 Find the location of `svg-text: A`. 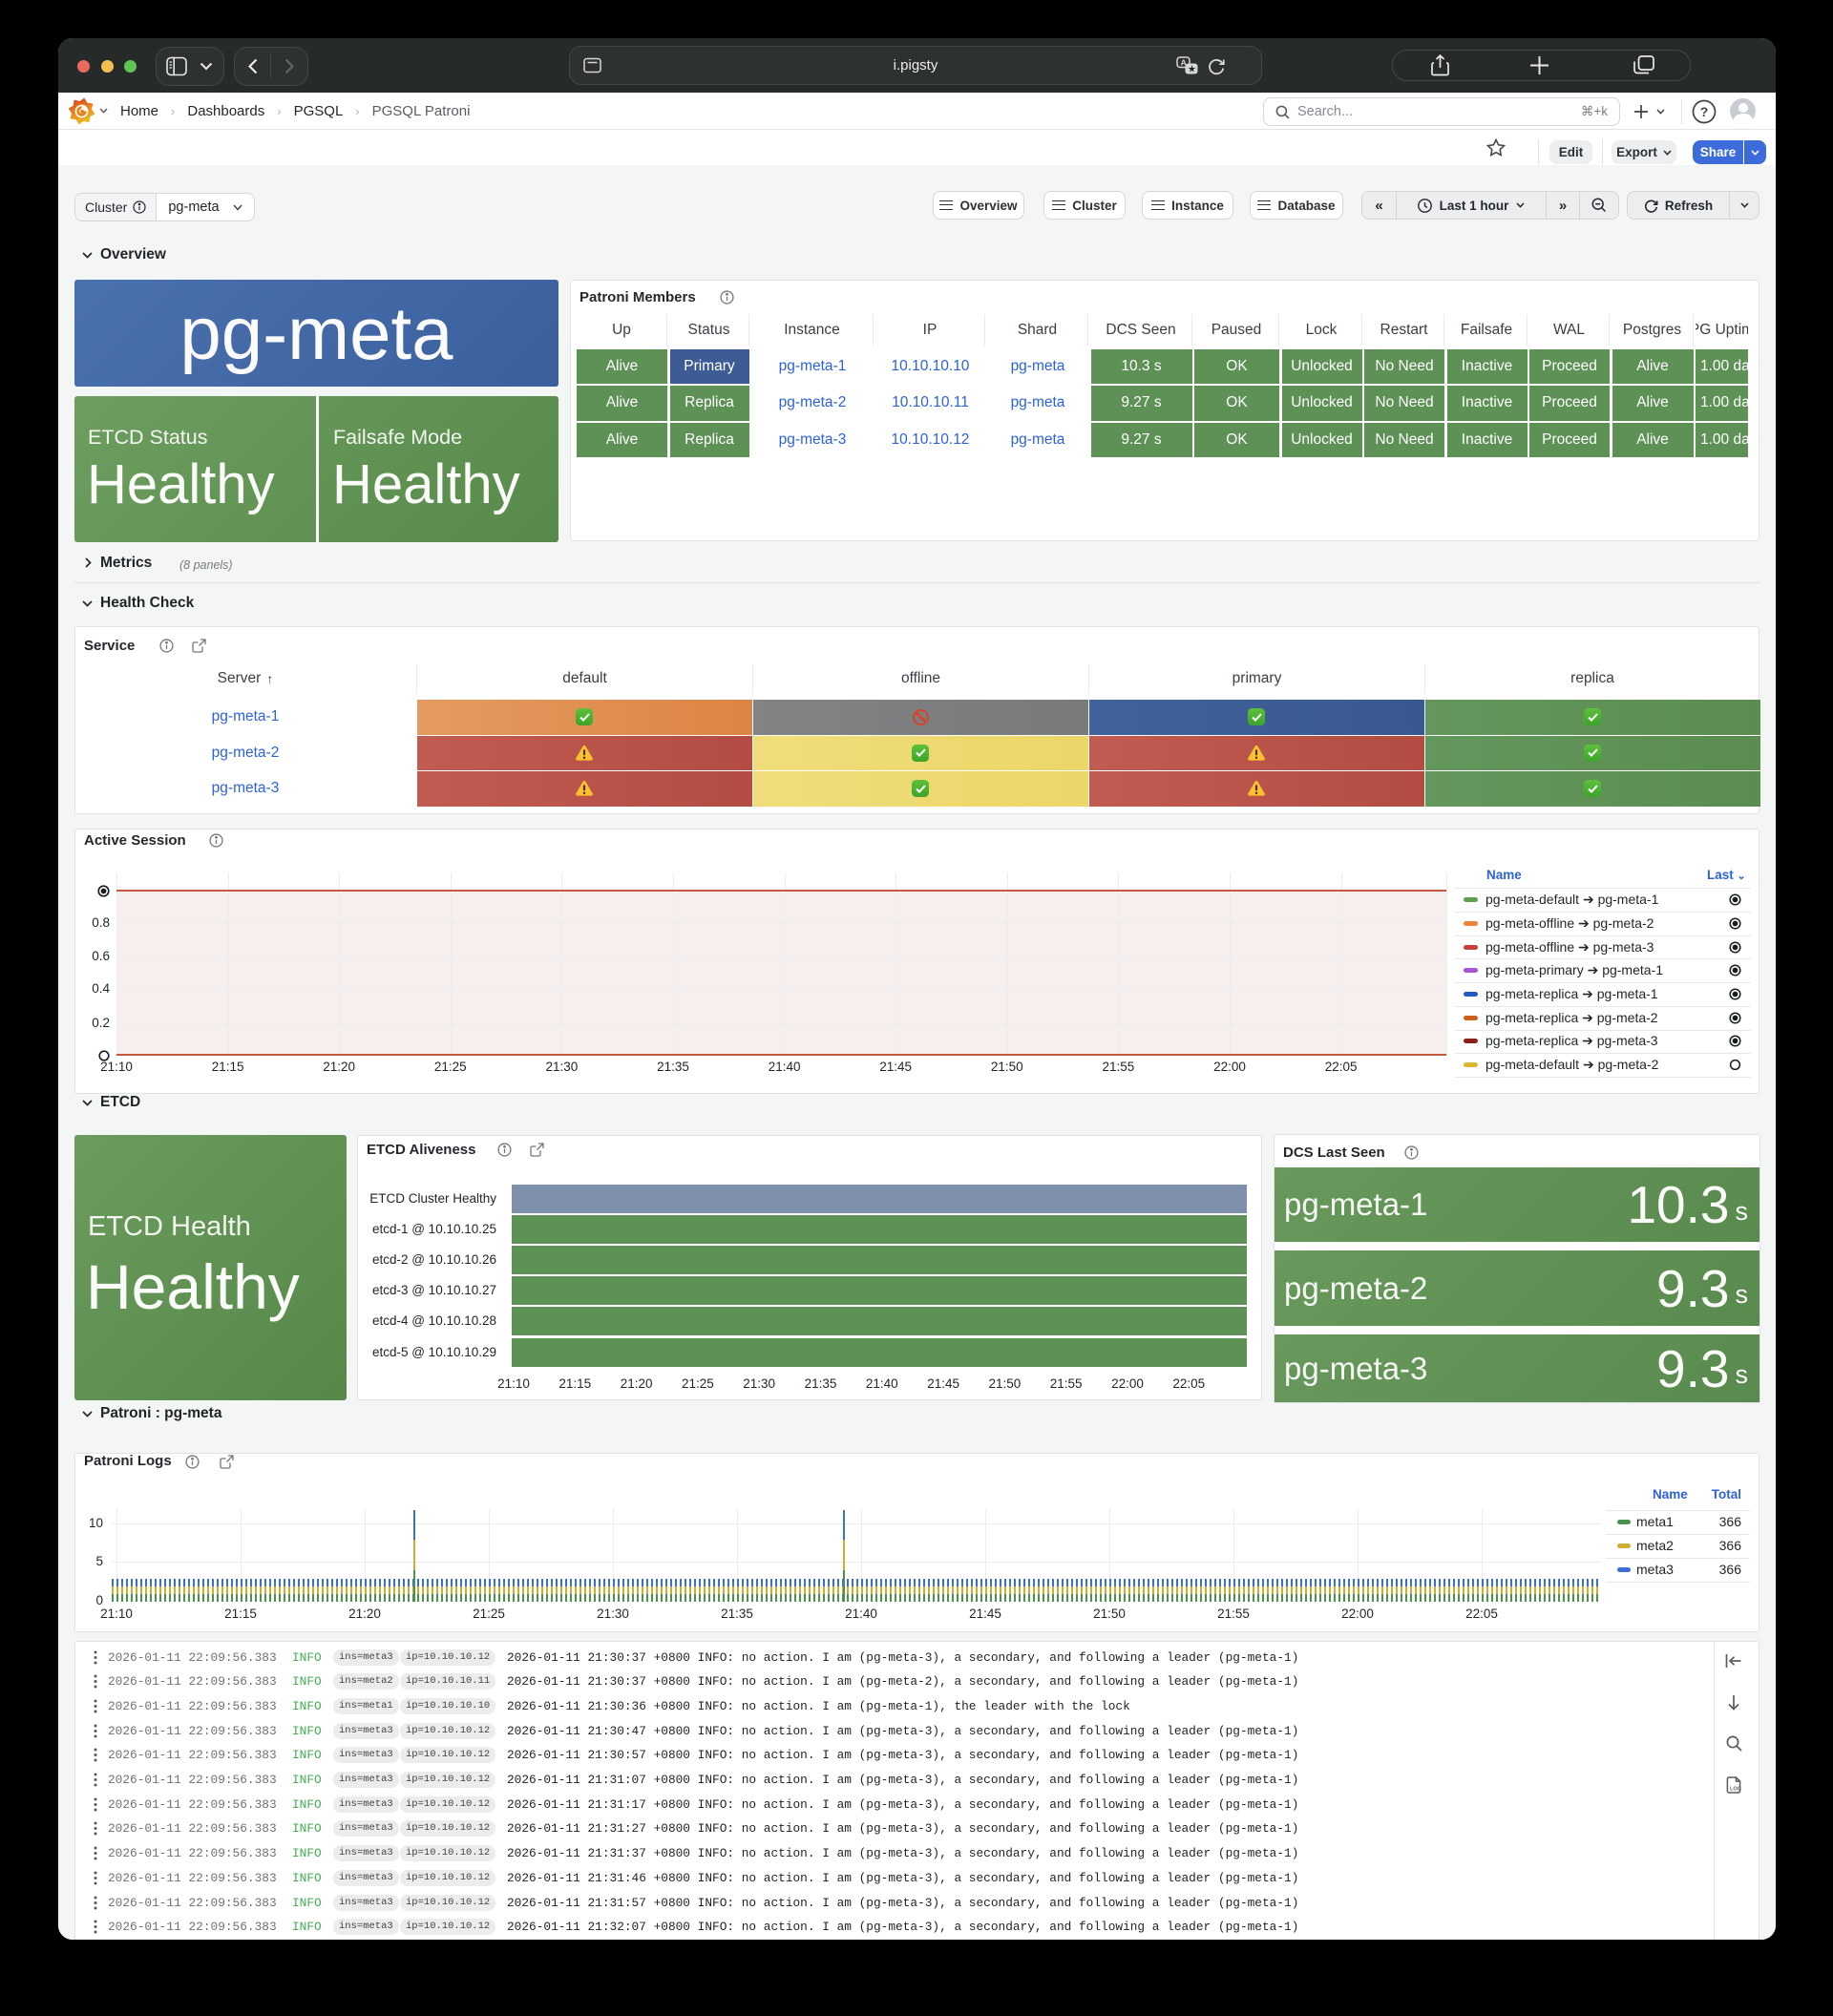

svg-text: A is located at coordinates (1184, 63).